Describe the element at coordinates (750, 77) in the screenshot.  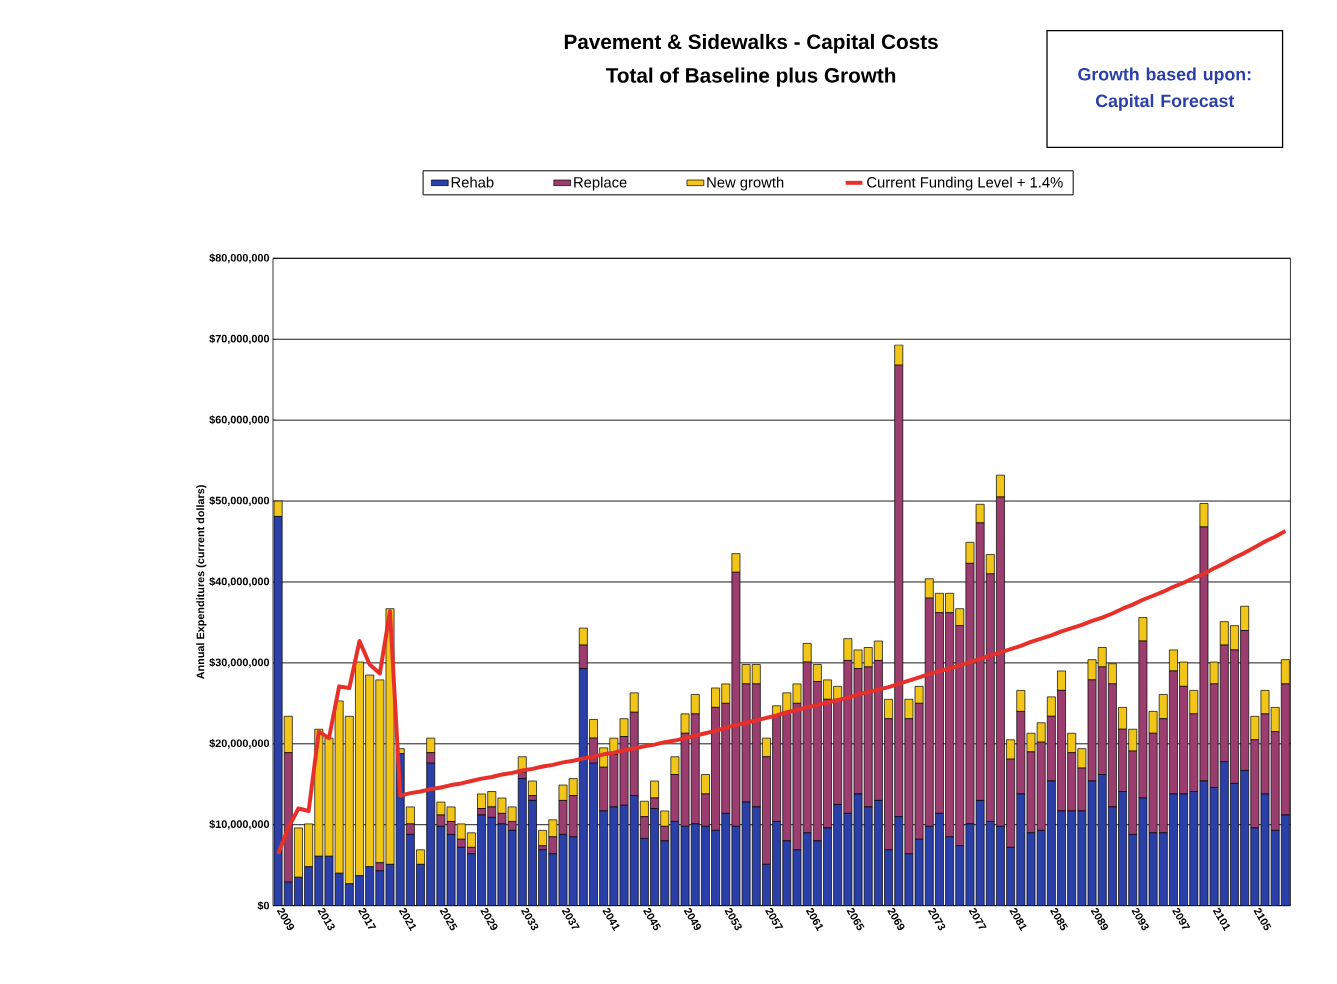
I see `chart-subtitle: Total of Baseline plus Growth` at that location.